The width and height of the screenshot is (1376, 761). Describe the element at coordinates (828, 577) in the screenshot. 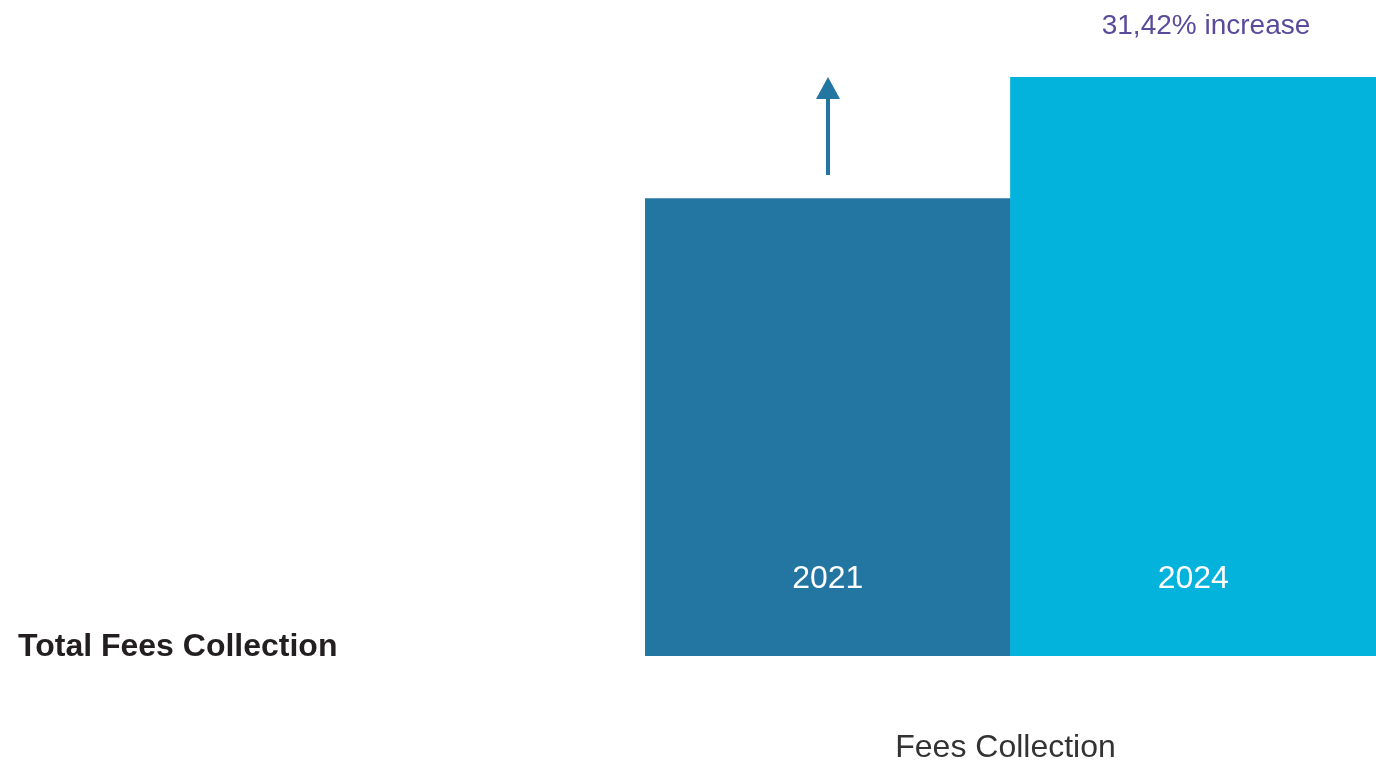

I see `x-tick-label: 2021` at that location.